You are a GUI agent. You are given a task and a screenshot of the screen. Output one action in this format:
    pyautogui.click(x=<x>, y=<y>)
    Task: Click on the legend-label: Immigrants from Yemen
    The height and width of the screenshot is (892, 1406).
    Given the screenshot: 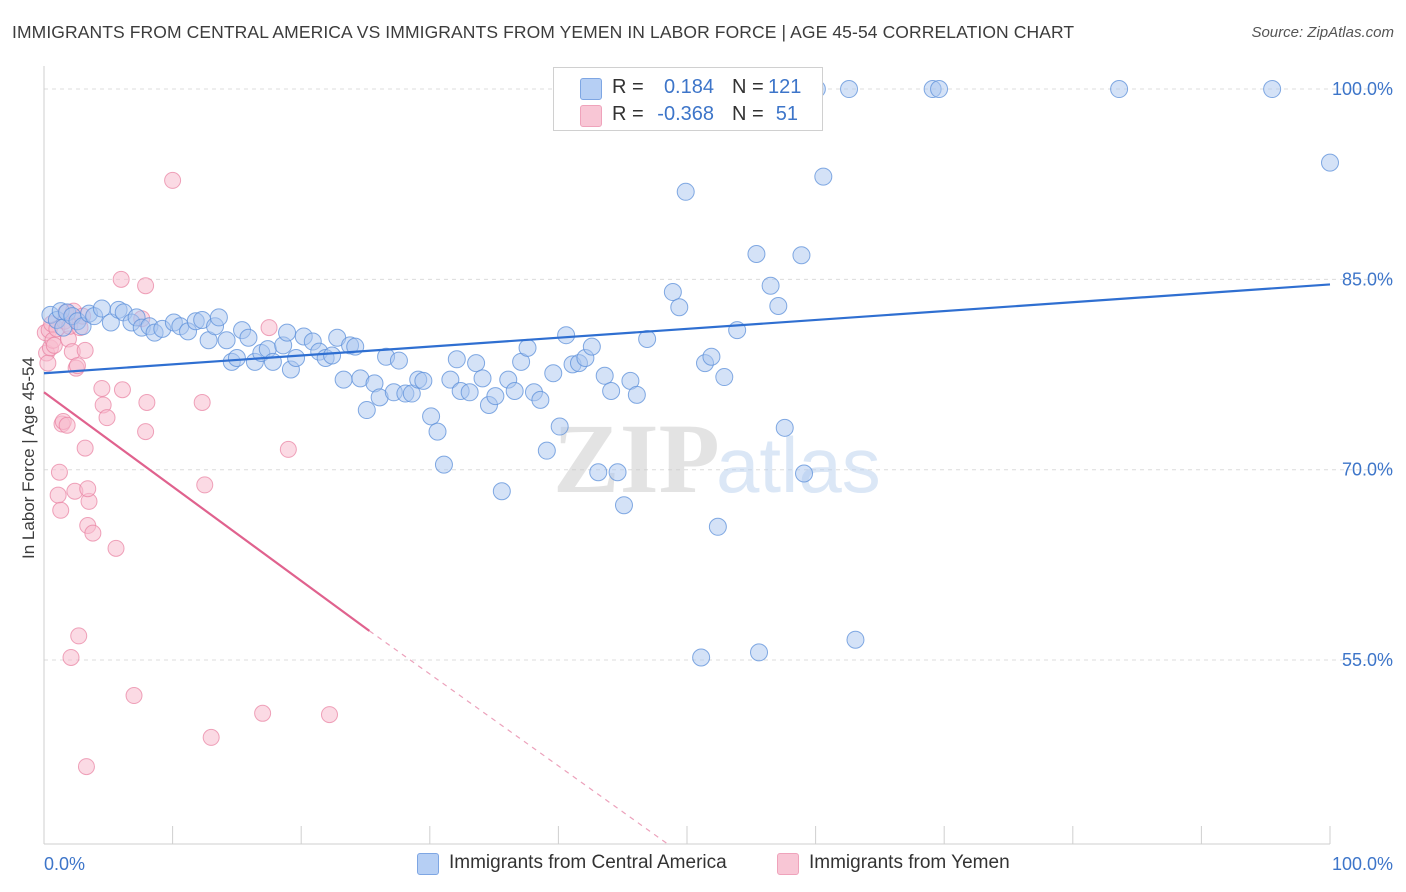 What is the action you would take?
    pyautogui.click(x=909, y=862)
    